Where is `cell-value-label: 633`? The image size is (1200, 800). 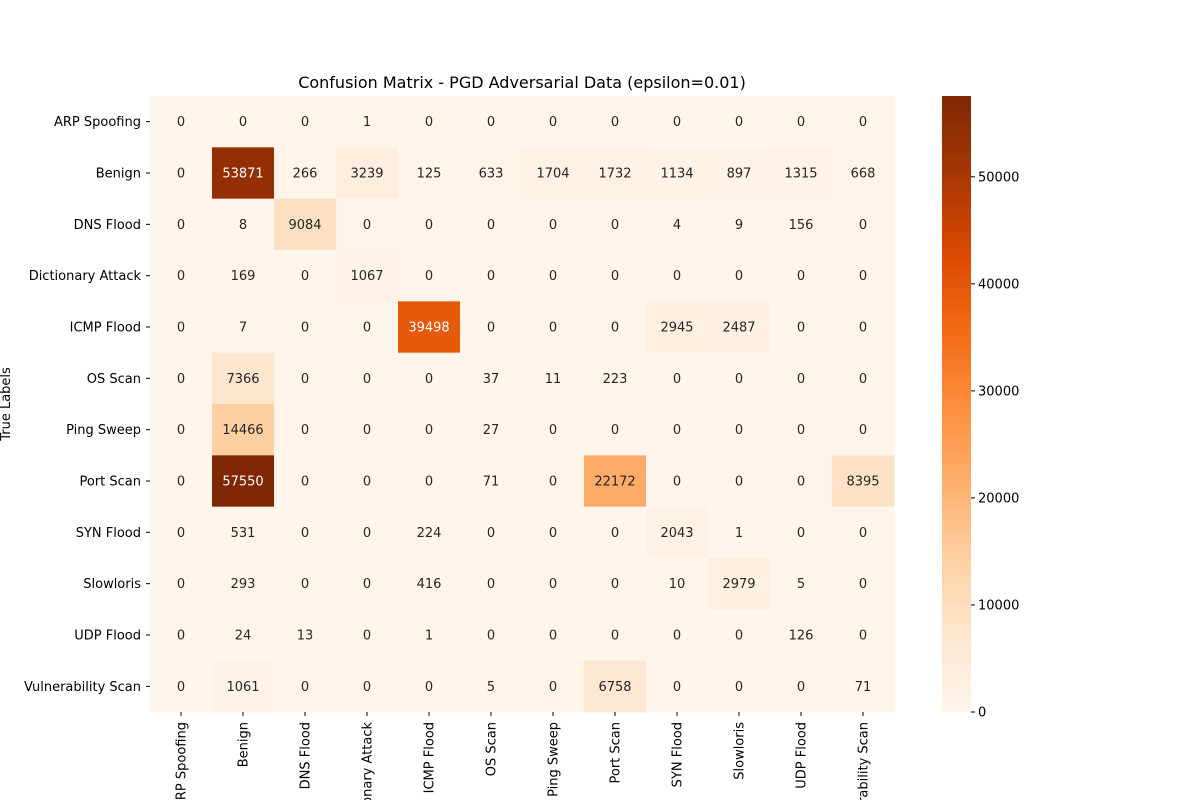 cell-value-label: 633 is located at coordinates (491, 174).